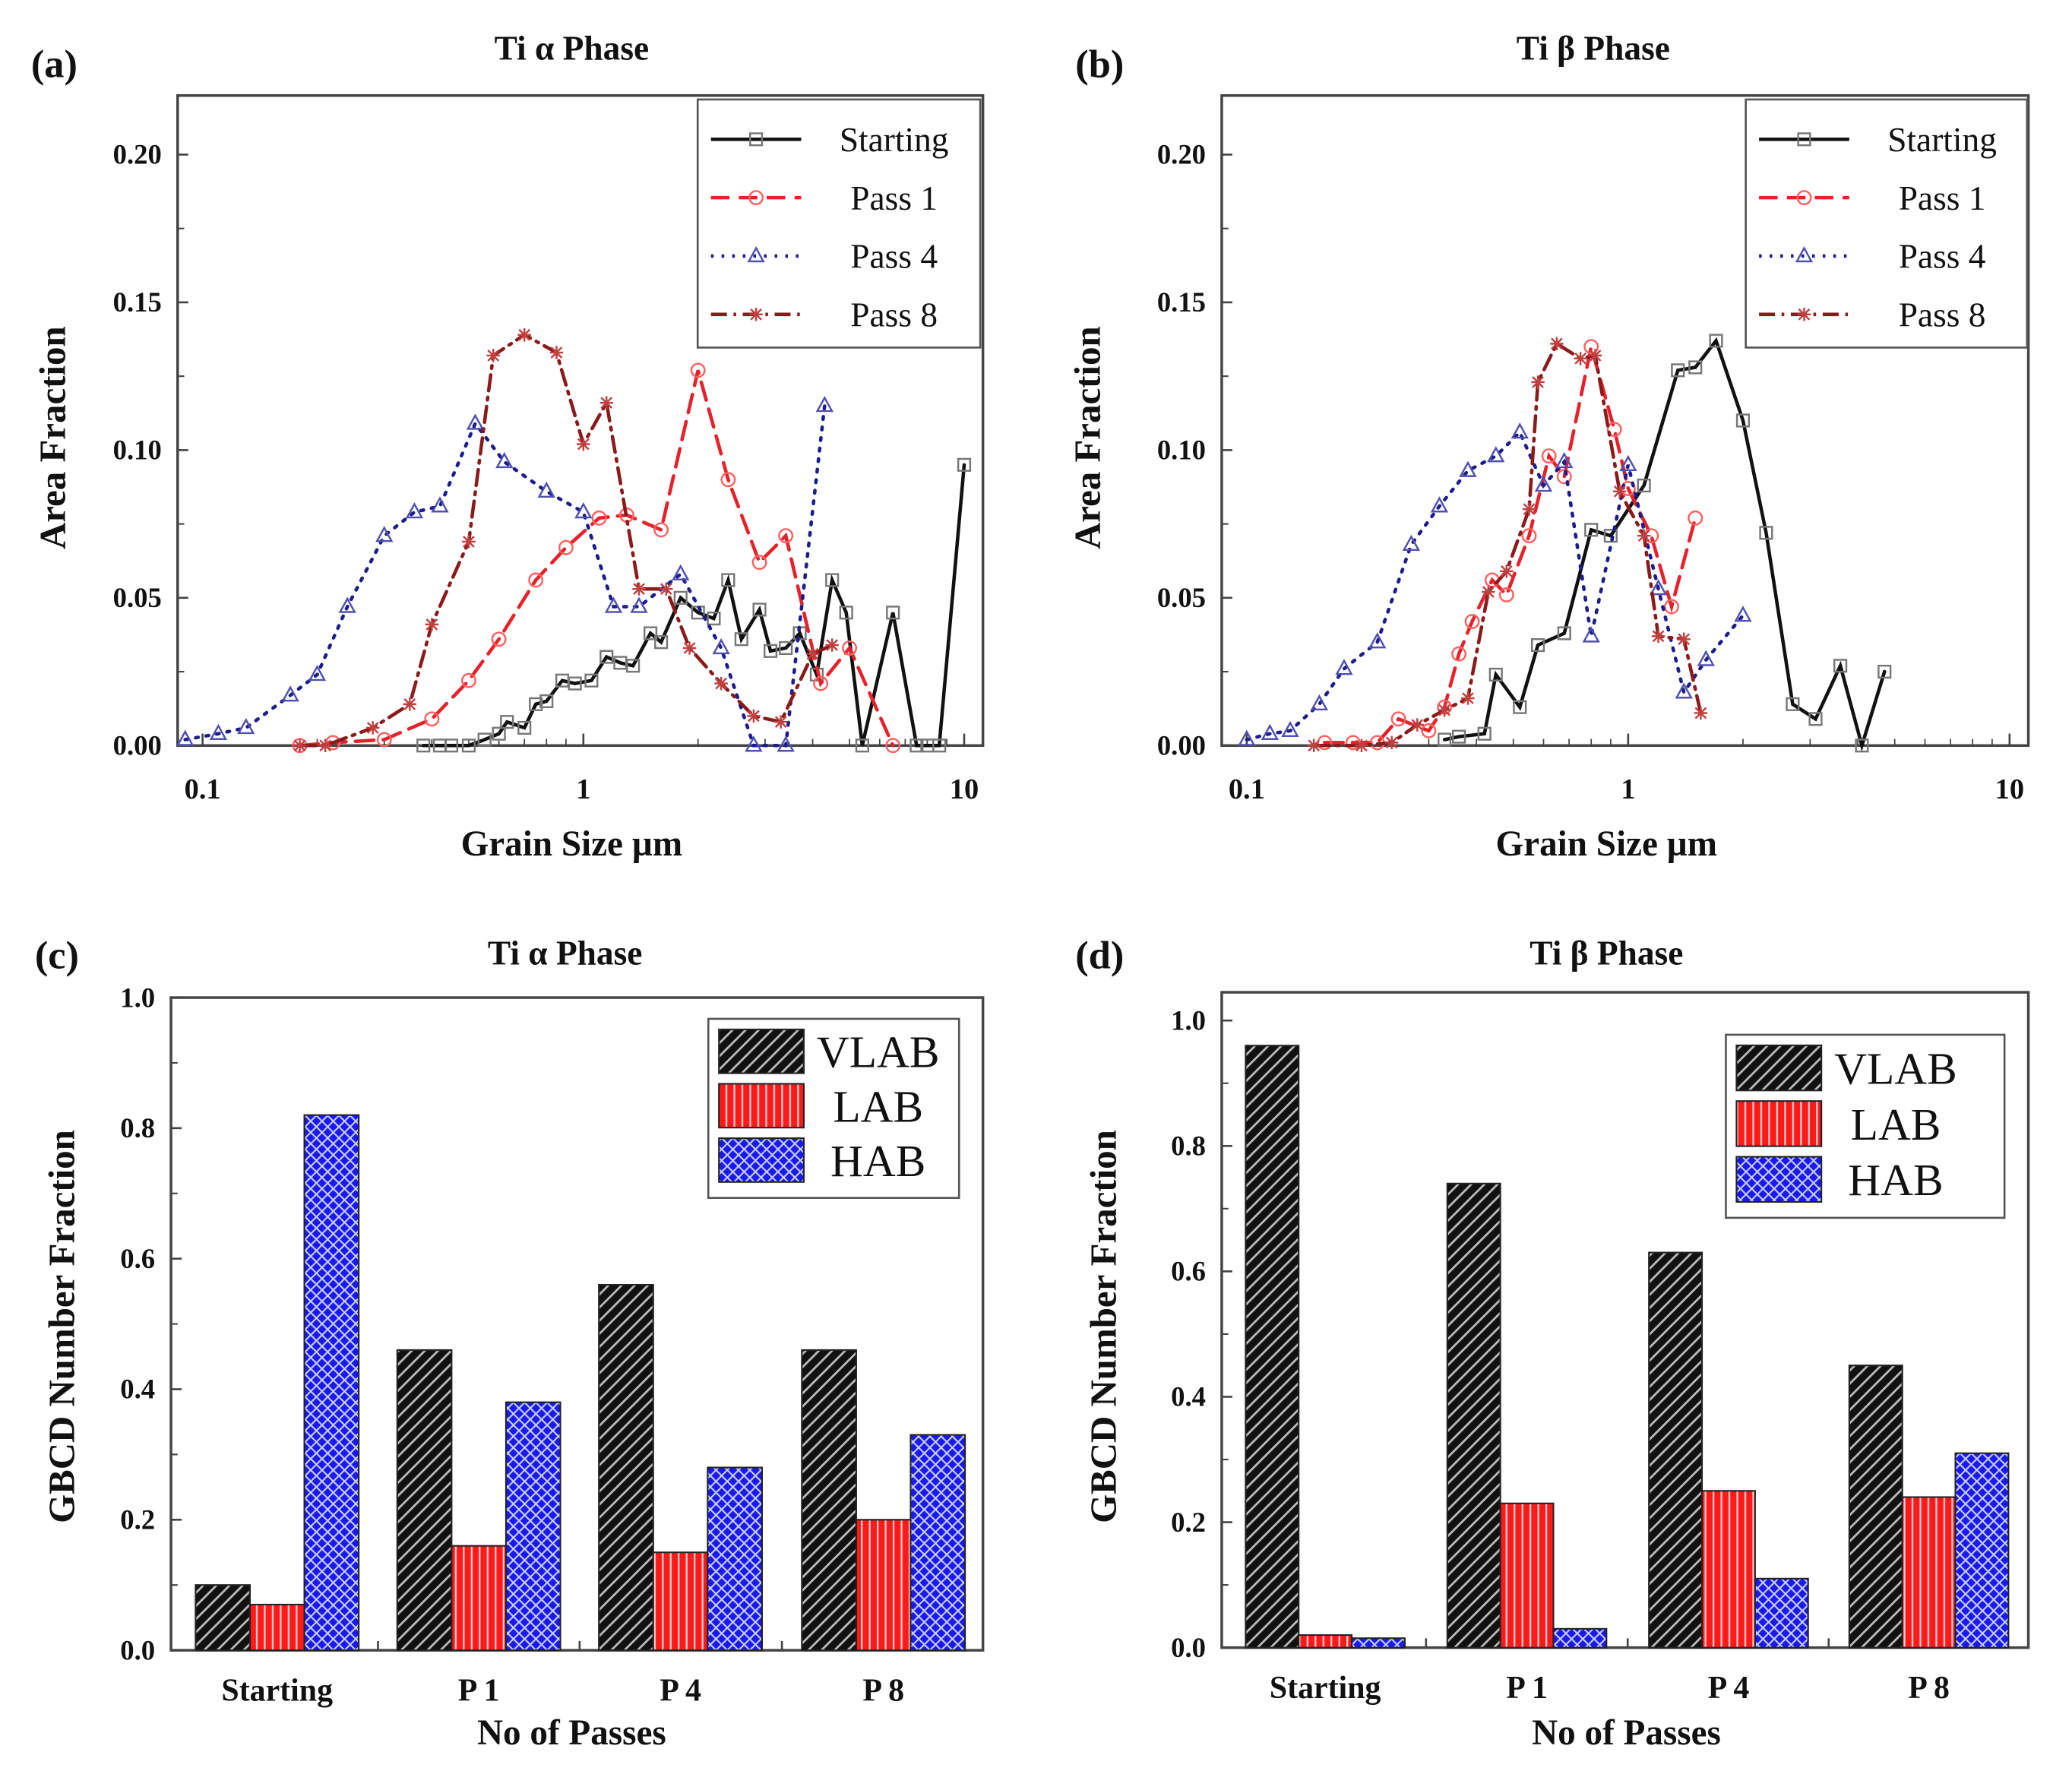 Image resolution: width=2072 pixels, height=1771 pixels. What do you see at coordinates (626, 1467) in the screenshot?
I see `bar-vlab-p4` at bounding box center [626, 1467].